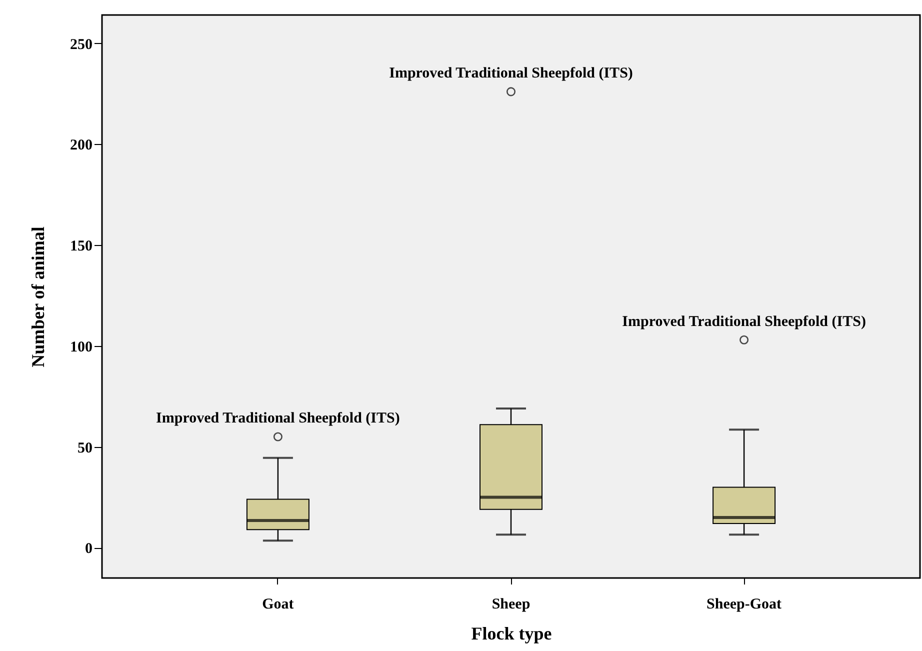 The image size is (922, 651). Describe the element at coordinates (38, 297) in the screenshot. I see `y-axis-title: Number of animal` at that location.